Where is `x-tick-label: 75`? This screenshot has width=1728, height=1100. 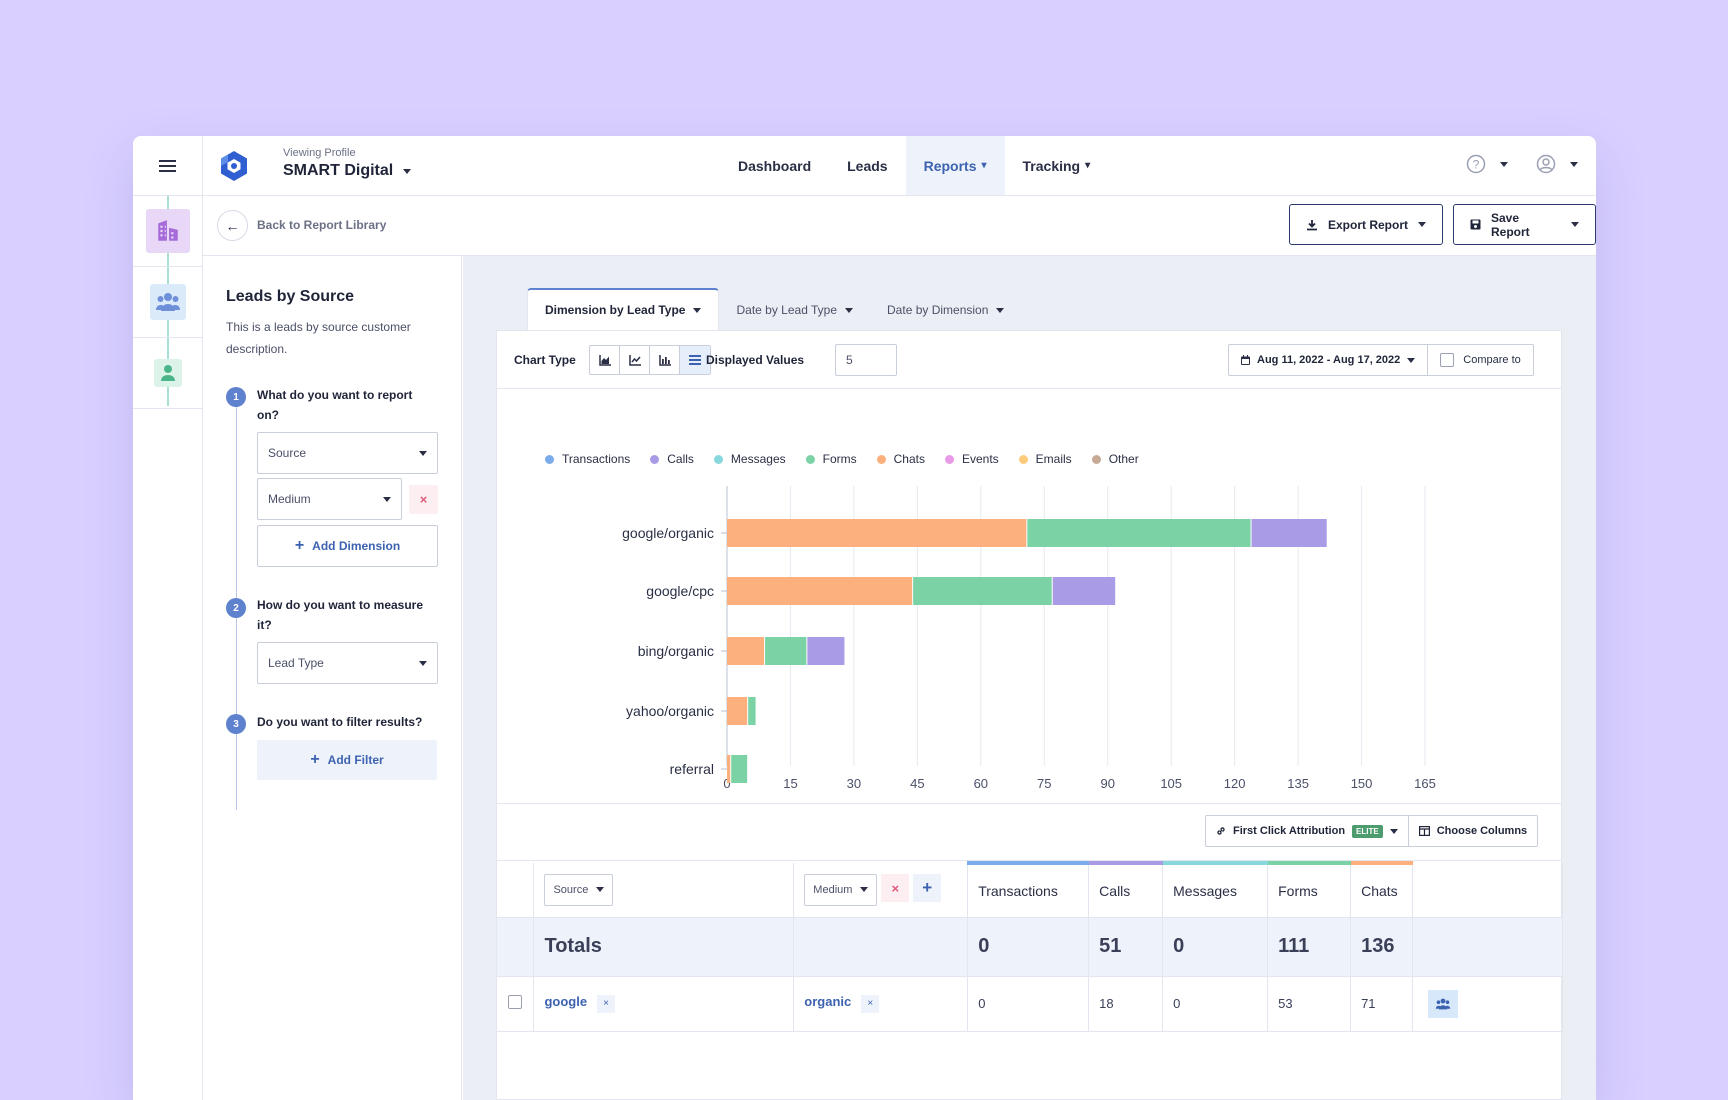
x-tick-label: 75 is located at coordinates (1044, 783).